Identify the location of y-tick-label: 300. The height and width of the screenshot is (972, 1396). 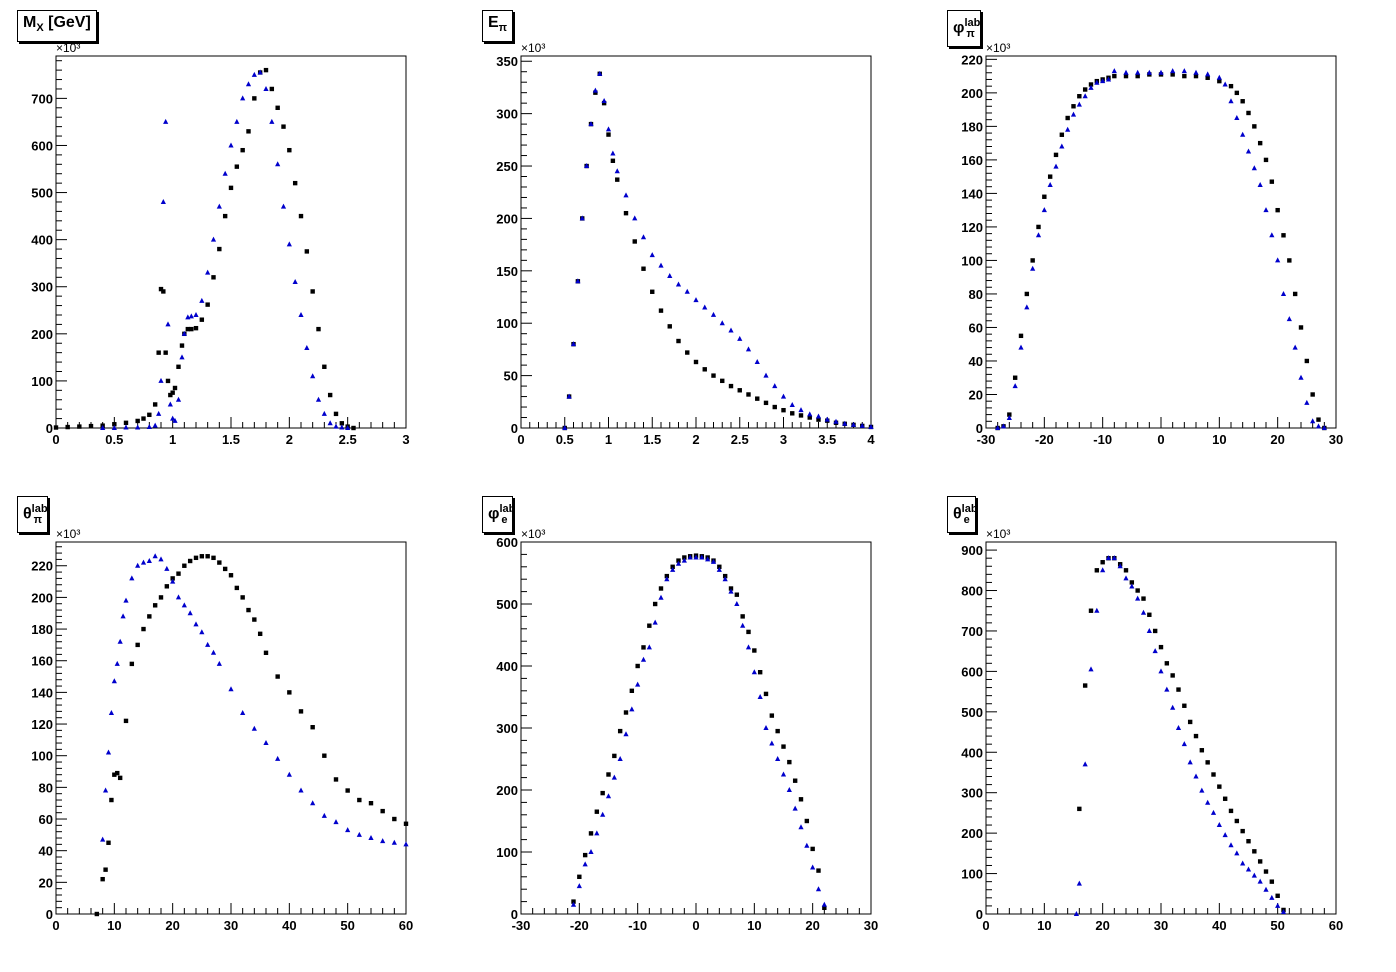
(507, 728).